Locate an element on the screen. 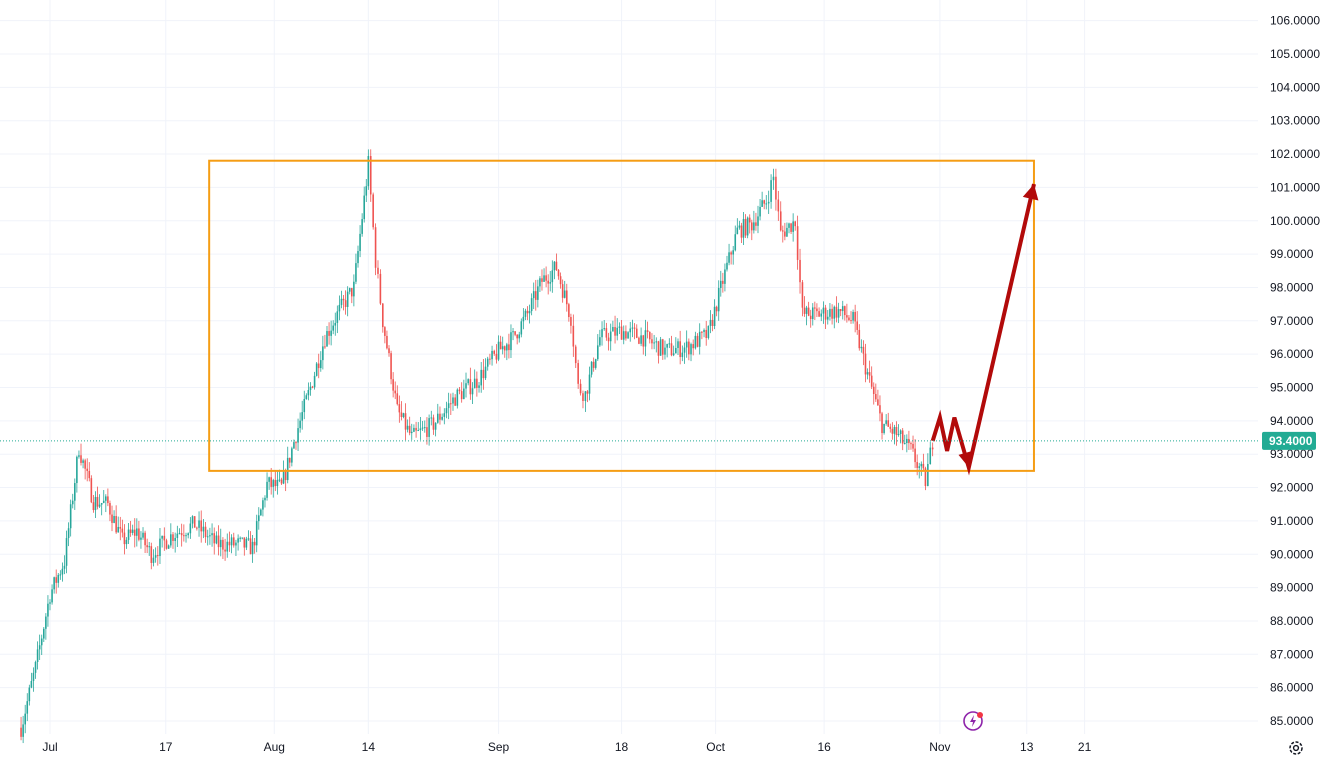 The image size is (1320, 763). x-tick-label: Sep is located at coordinates (499, 747).